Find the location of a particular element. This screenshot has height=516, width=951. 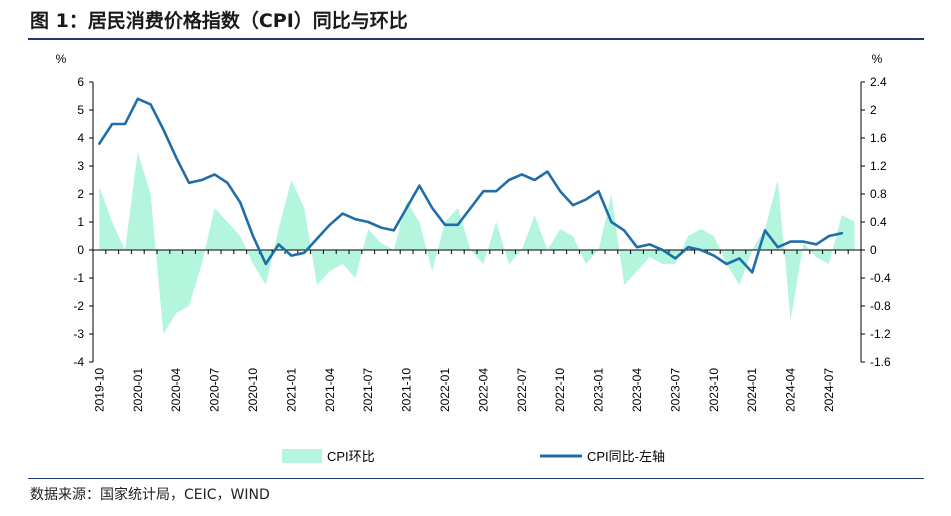

left-axis-tick-label: -3 is located at coordinates (78, 334).